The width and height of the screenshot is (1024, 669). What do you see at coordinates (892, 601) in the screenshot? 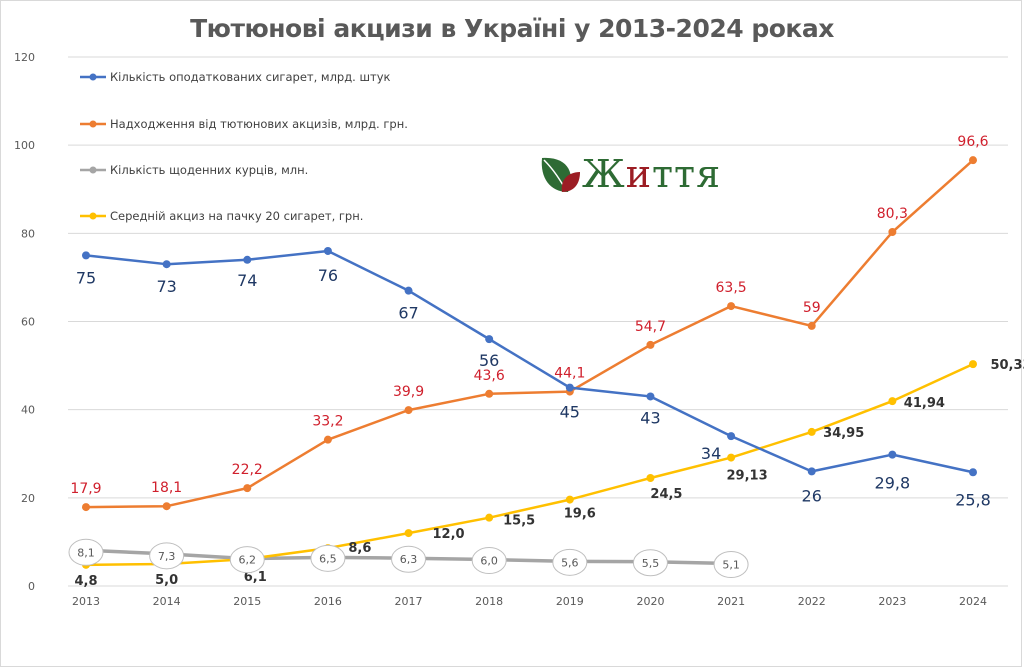
I see `x-tick-label: 2023` at bounding box center [892, 601].